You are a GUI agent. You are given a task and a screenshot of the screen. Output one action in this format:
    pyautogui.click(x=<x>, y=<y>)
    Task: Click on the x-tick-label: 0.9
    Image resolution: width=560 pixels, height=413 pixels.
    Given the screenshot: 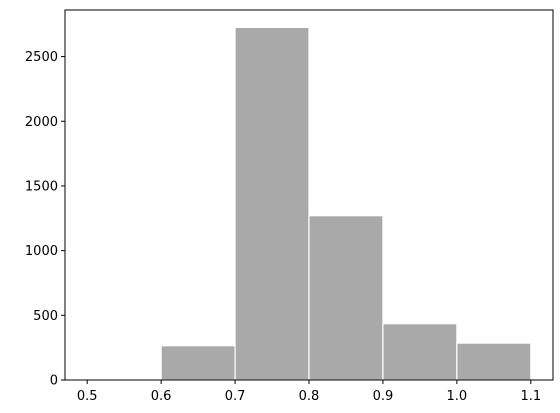 What is the action you would take?
    pyautogui.click(x=383, y=396)
    